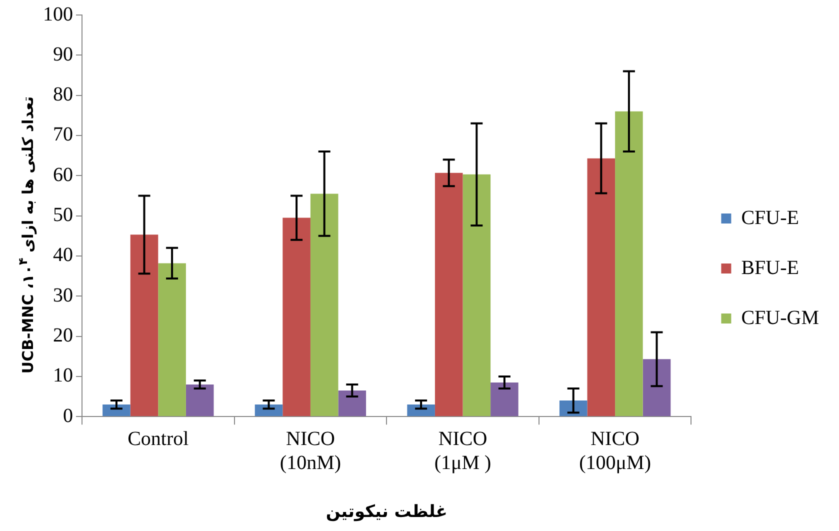 The height and width of the screenshot is (531, 839). What do you see at coordinates (615, 451) in the screenshot?
I see `x-tick-label: NICO (100μM)` at bounding box center [615, 451].